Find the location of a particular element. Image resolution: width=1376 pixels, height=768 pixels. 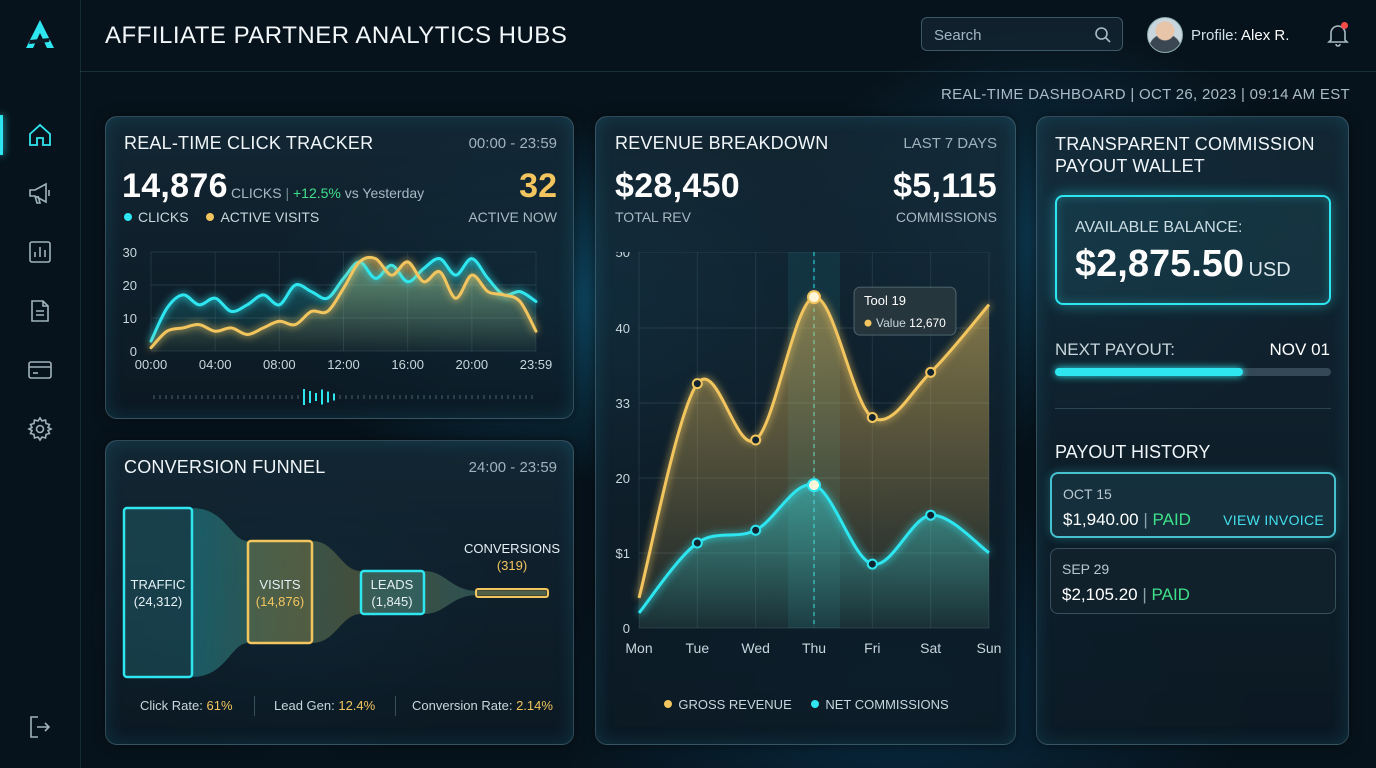

search-input is located at coordinates (1009, 35).